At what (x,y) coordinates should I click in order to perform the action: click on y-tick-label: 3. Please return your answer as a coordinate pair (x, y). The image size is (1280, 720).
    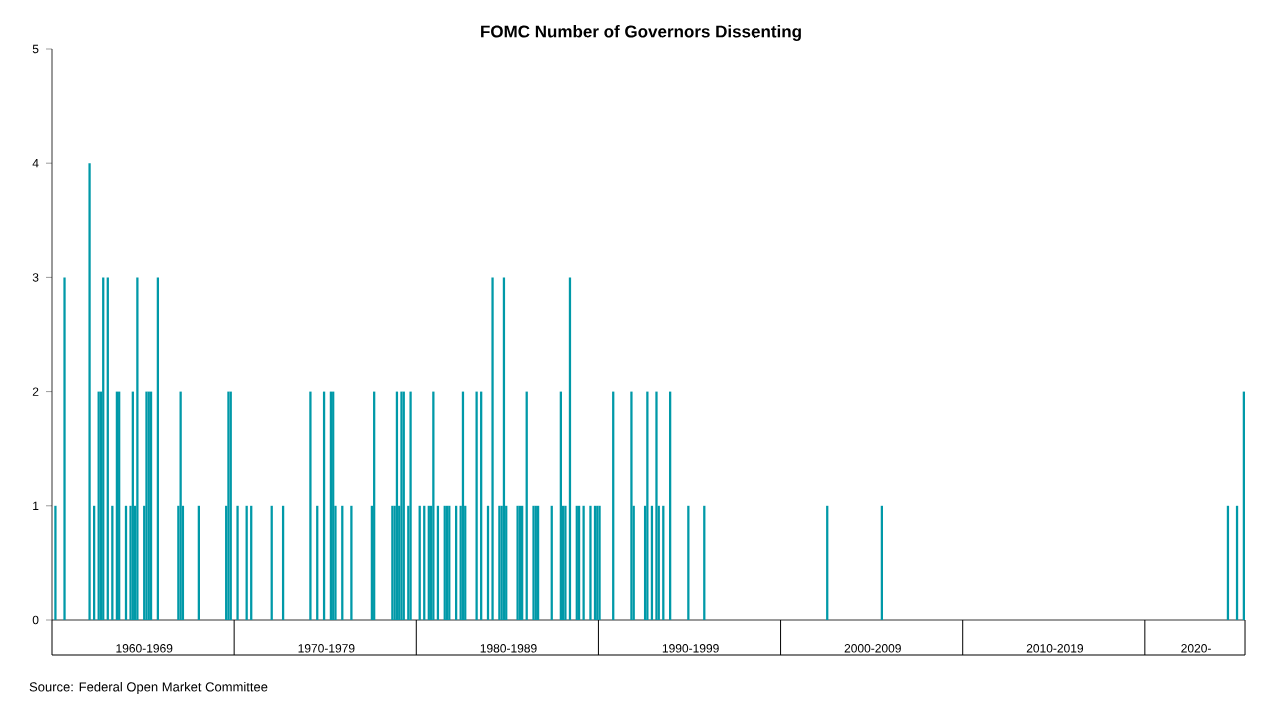
    Looking at the image, I should click on (35, 277).